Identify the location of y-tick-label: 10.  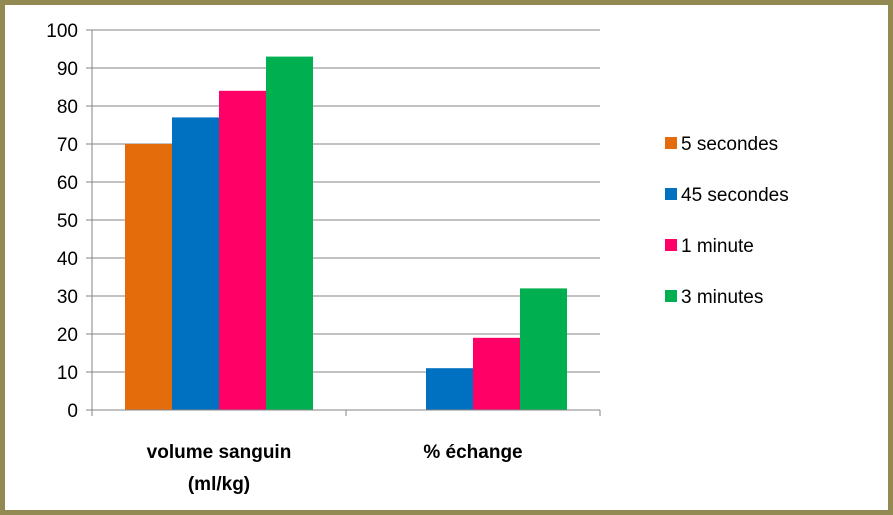
(67, 373).